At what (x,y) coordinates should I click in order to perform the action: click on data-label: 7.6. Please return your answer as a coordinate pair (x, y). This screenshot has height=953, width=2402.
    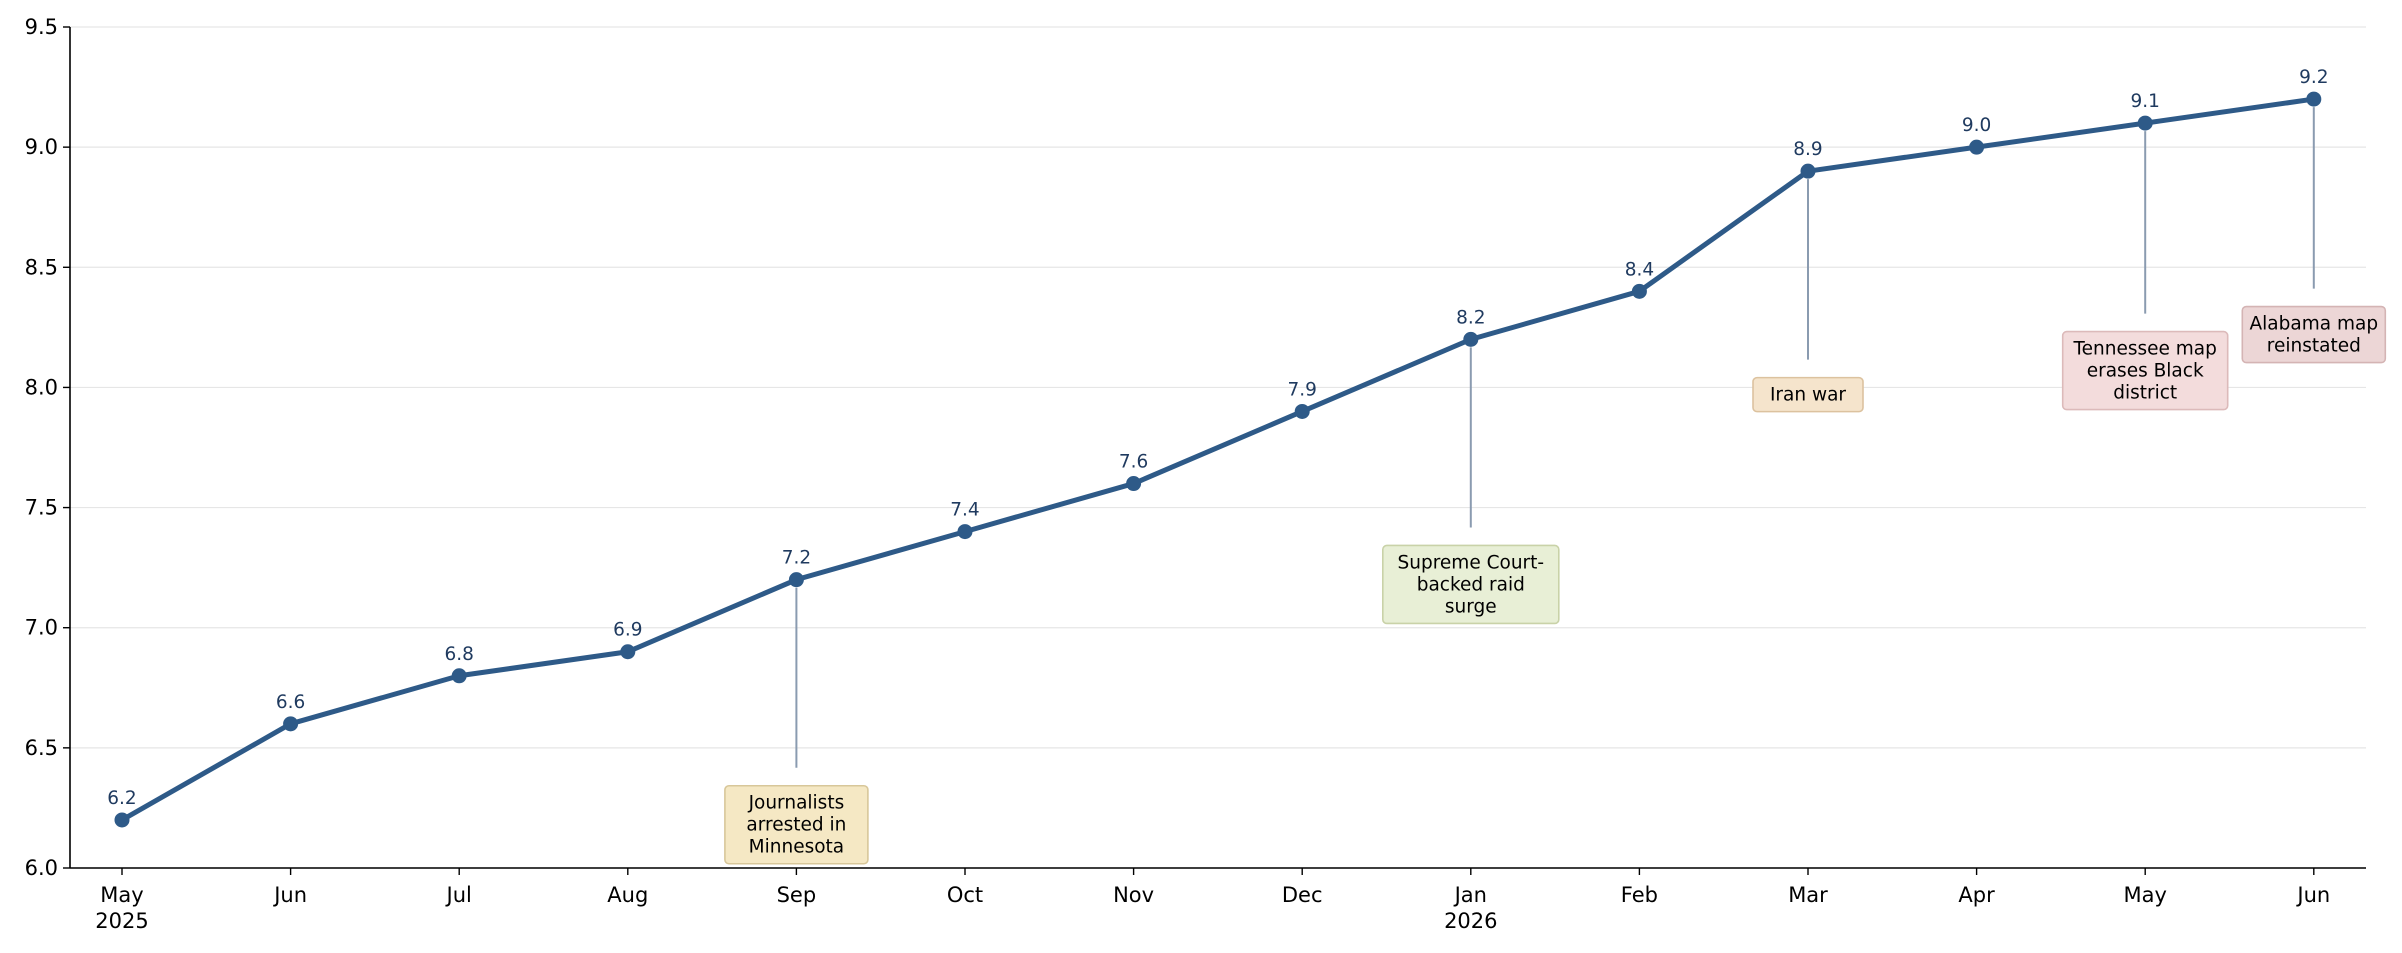
    Looking at the image, I should click on (1133, 462).